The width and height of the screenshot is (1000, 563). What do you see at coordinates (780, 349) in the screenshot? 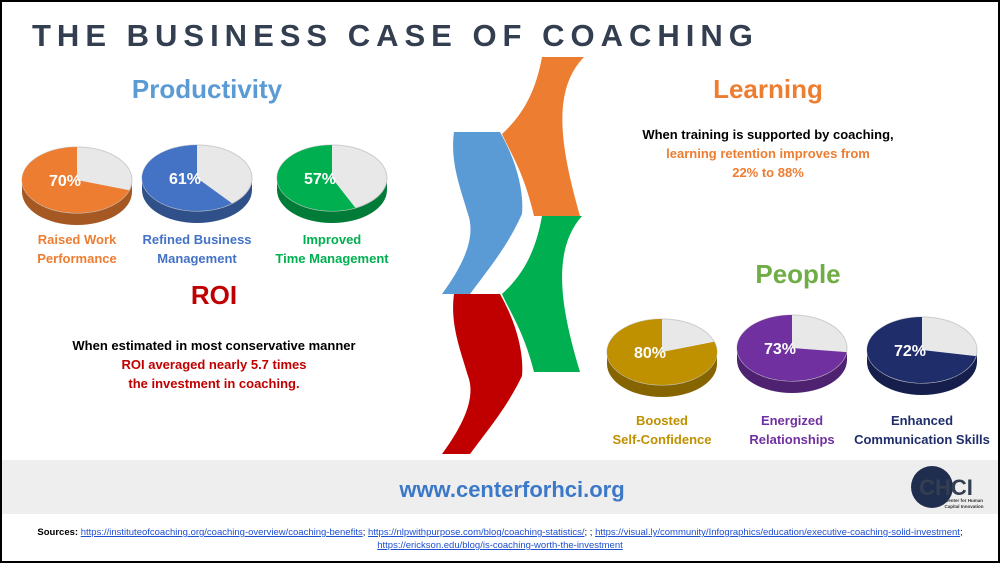
I see `pie-value: 73%` at bounding box center [780, 349].